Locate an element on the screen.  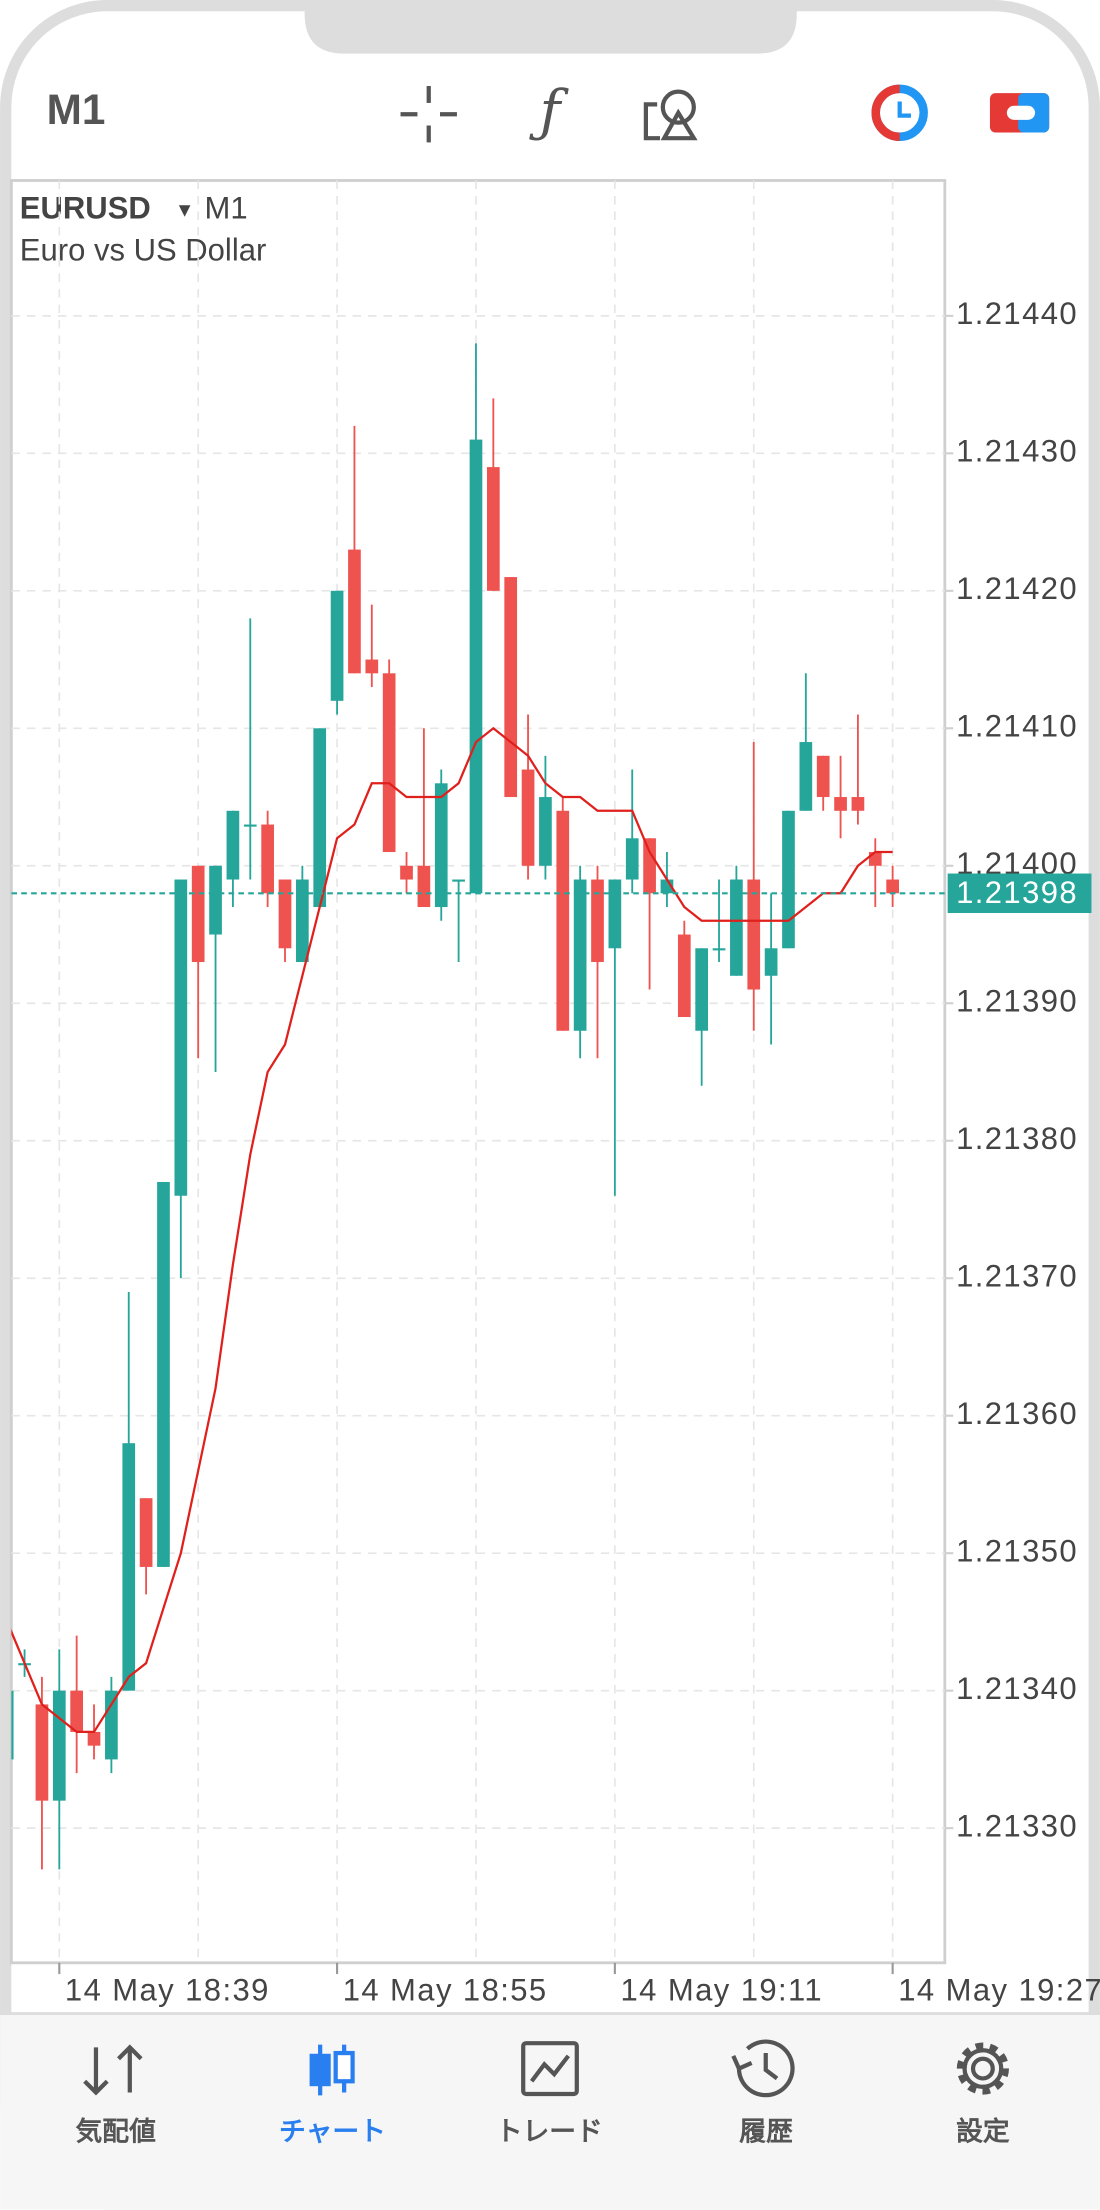
tab-label: 履歴 is located at coordinates (766, 2132).